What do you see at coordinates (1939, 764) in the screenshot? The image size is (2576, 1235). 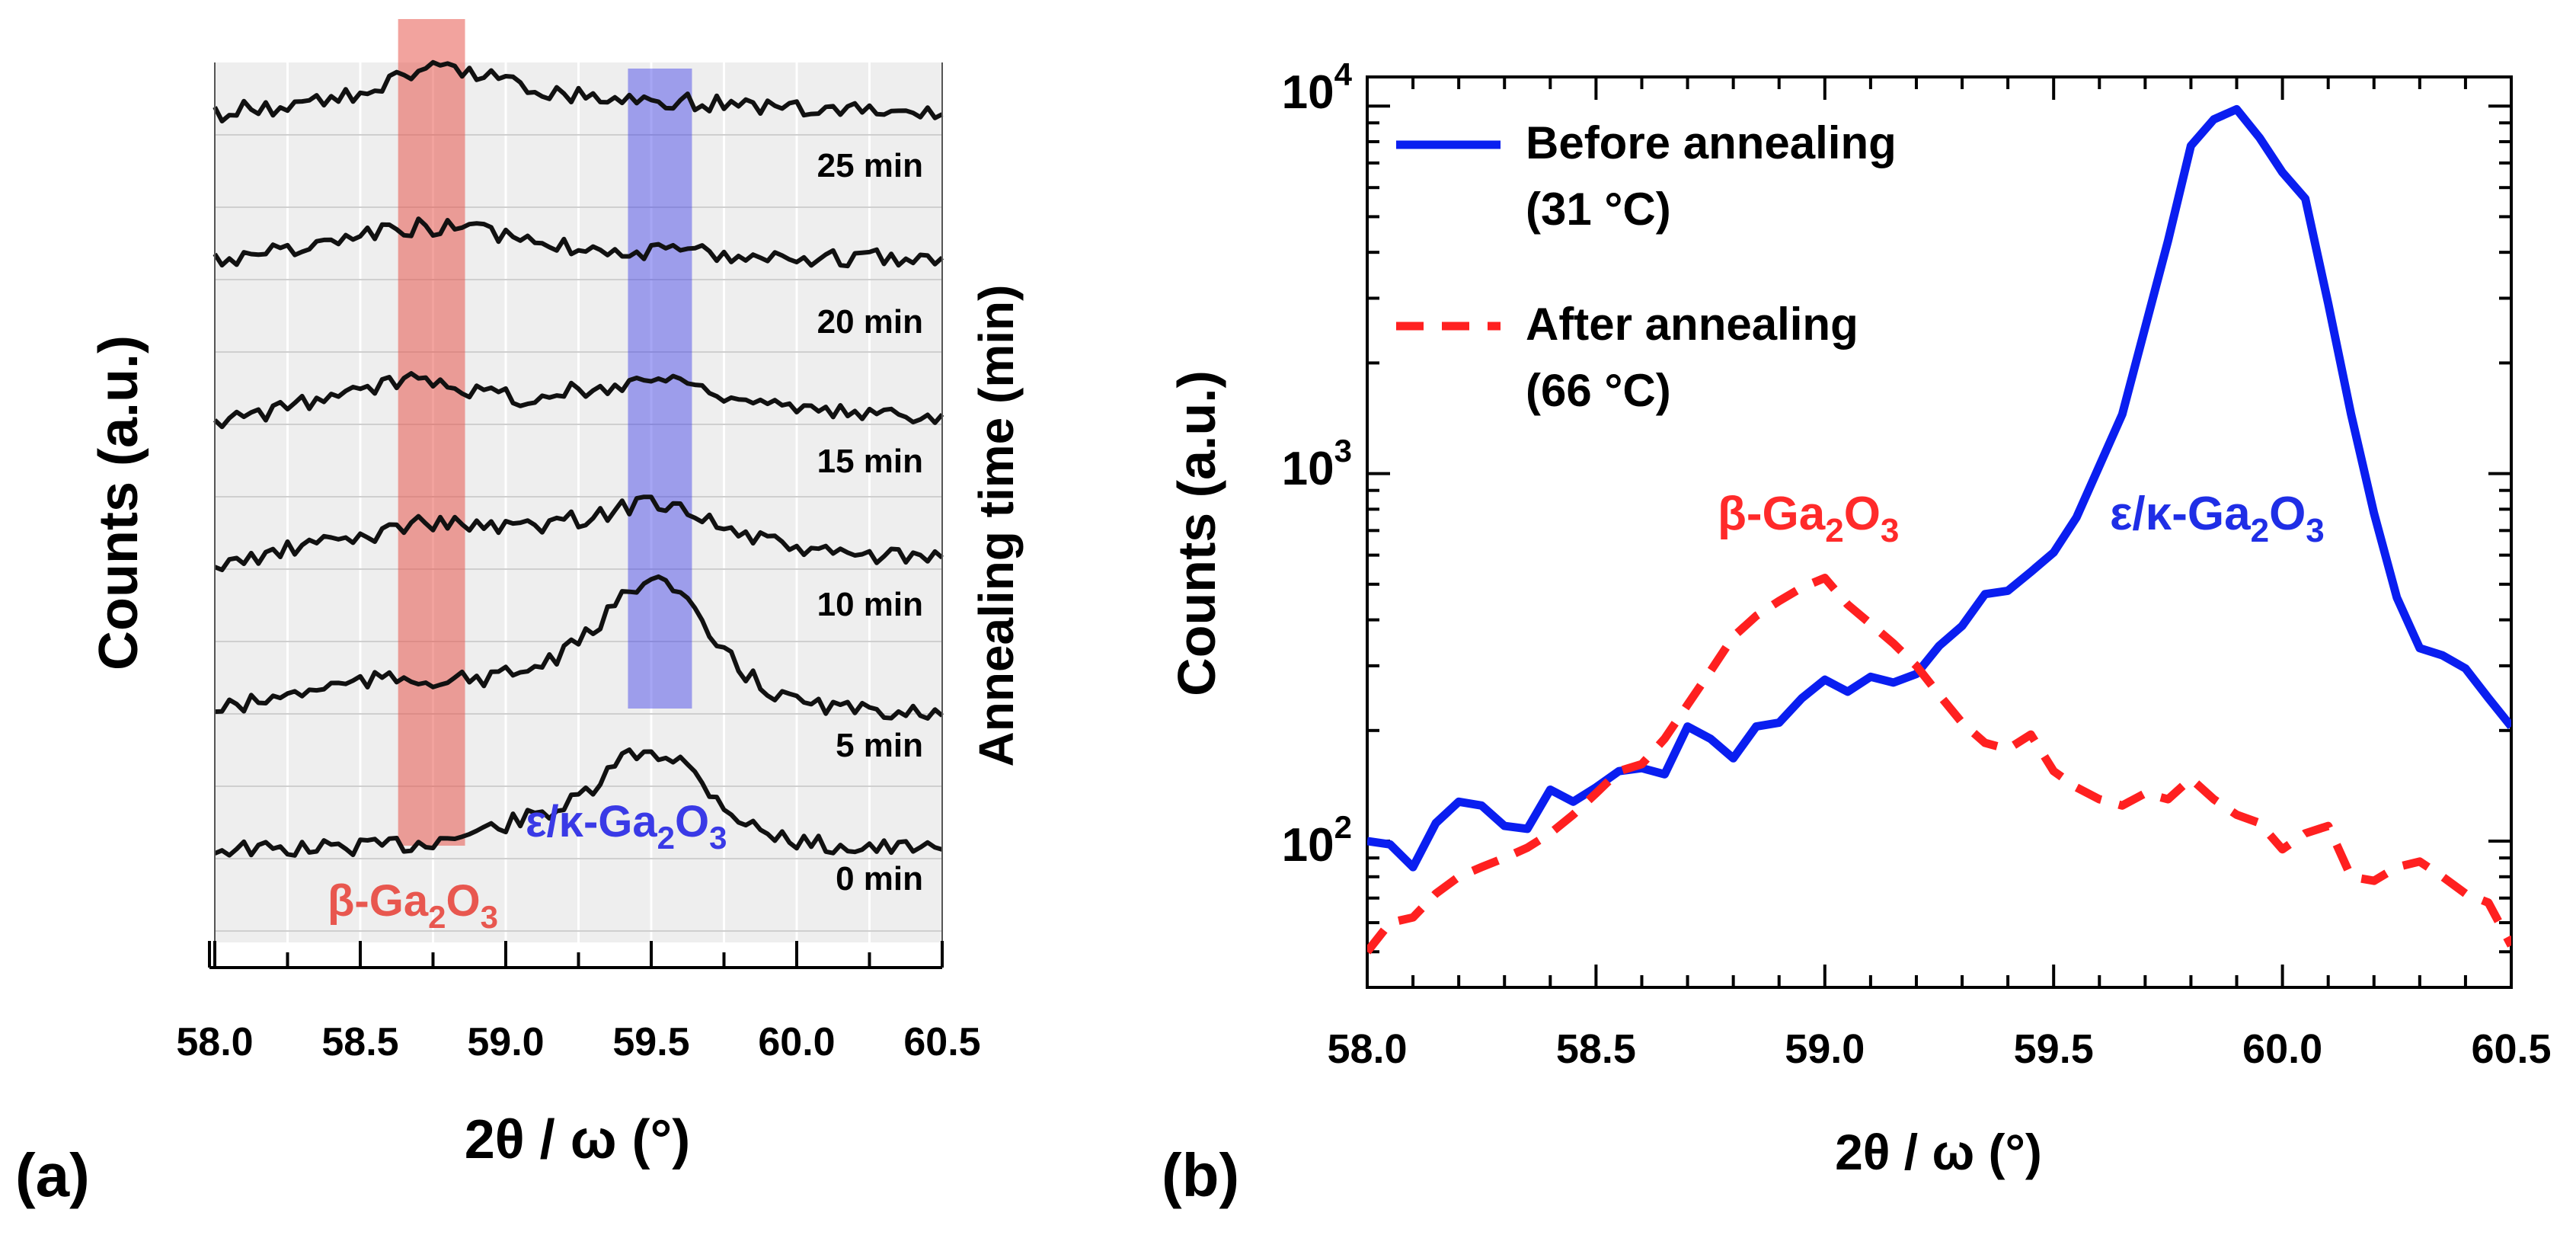 I see `after-annealing-line` at bounding box center [1939, 764].